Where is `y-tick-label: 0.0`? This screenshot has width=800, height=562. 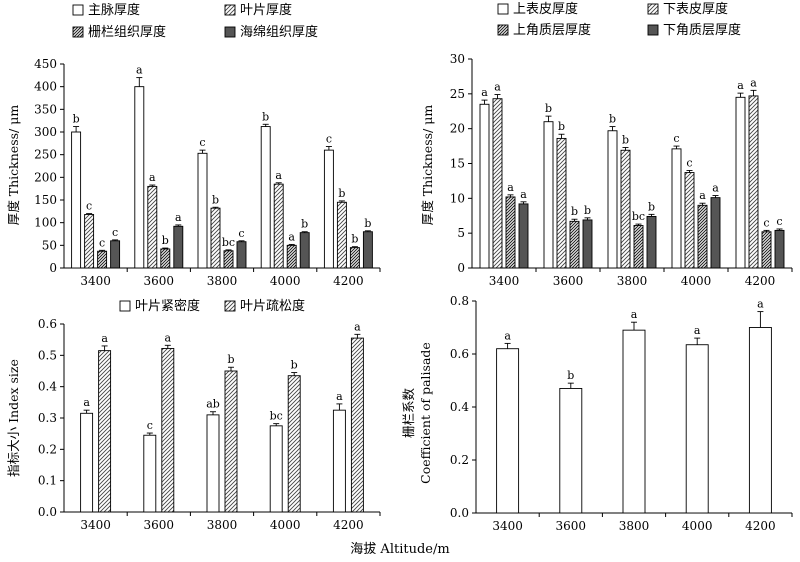 y-tick-label: 0.0 is located at coordinates (459, 513).